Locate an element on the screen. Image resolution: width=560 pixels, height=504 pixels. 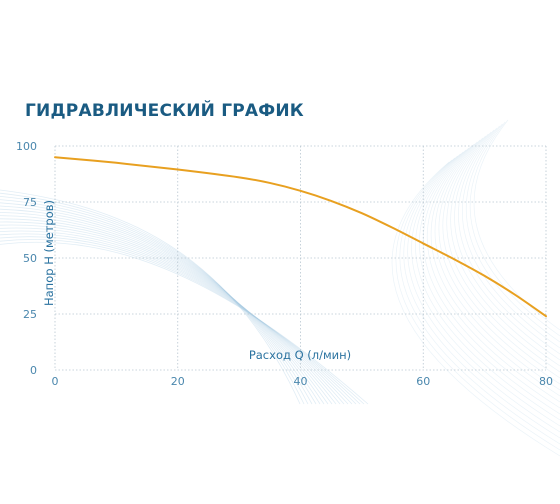
y-tick-label: 0 is located at coordinates (33, 370).